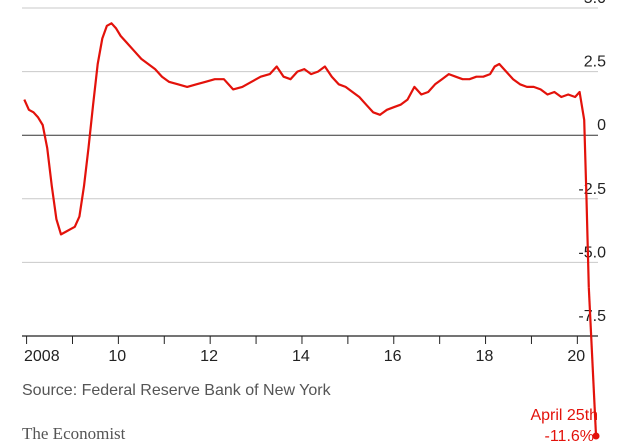 Image resolution: width=625 pixels, height=448 pixels. Describe the element at coordinates (592, 316) in the screenshot. I see `y-tick-label: -7.5` at that location.